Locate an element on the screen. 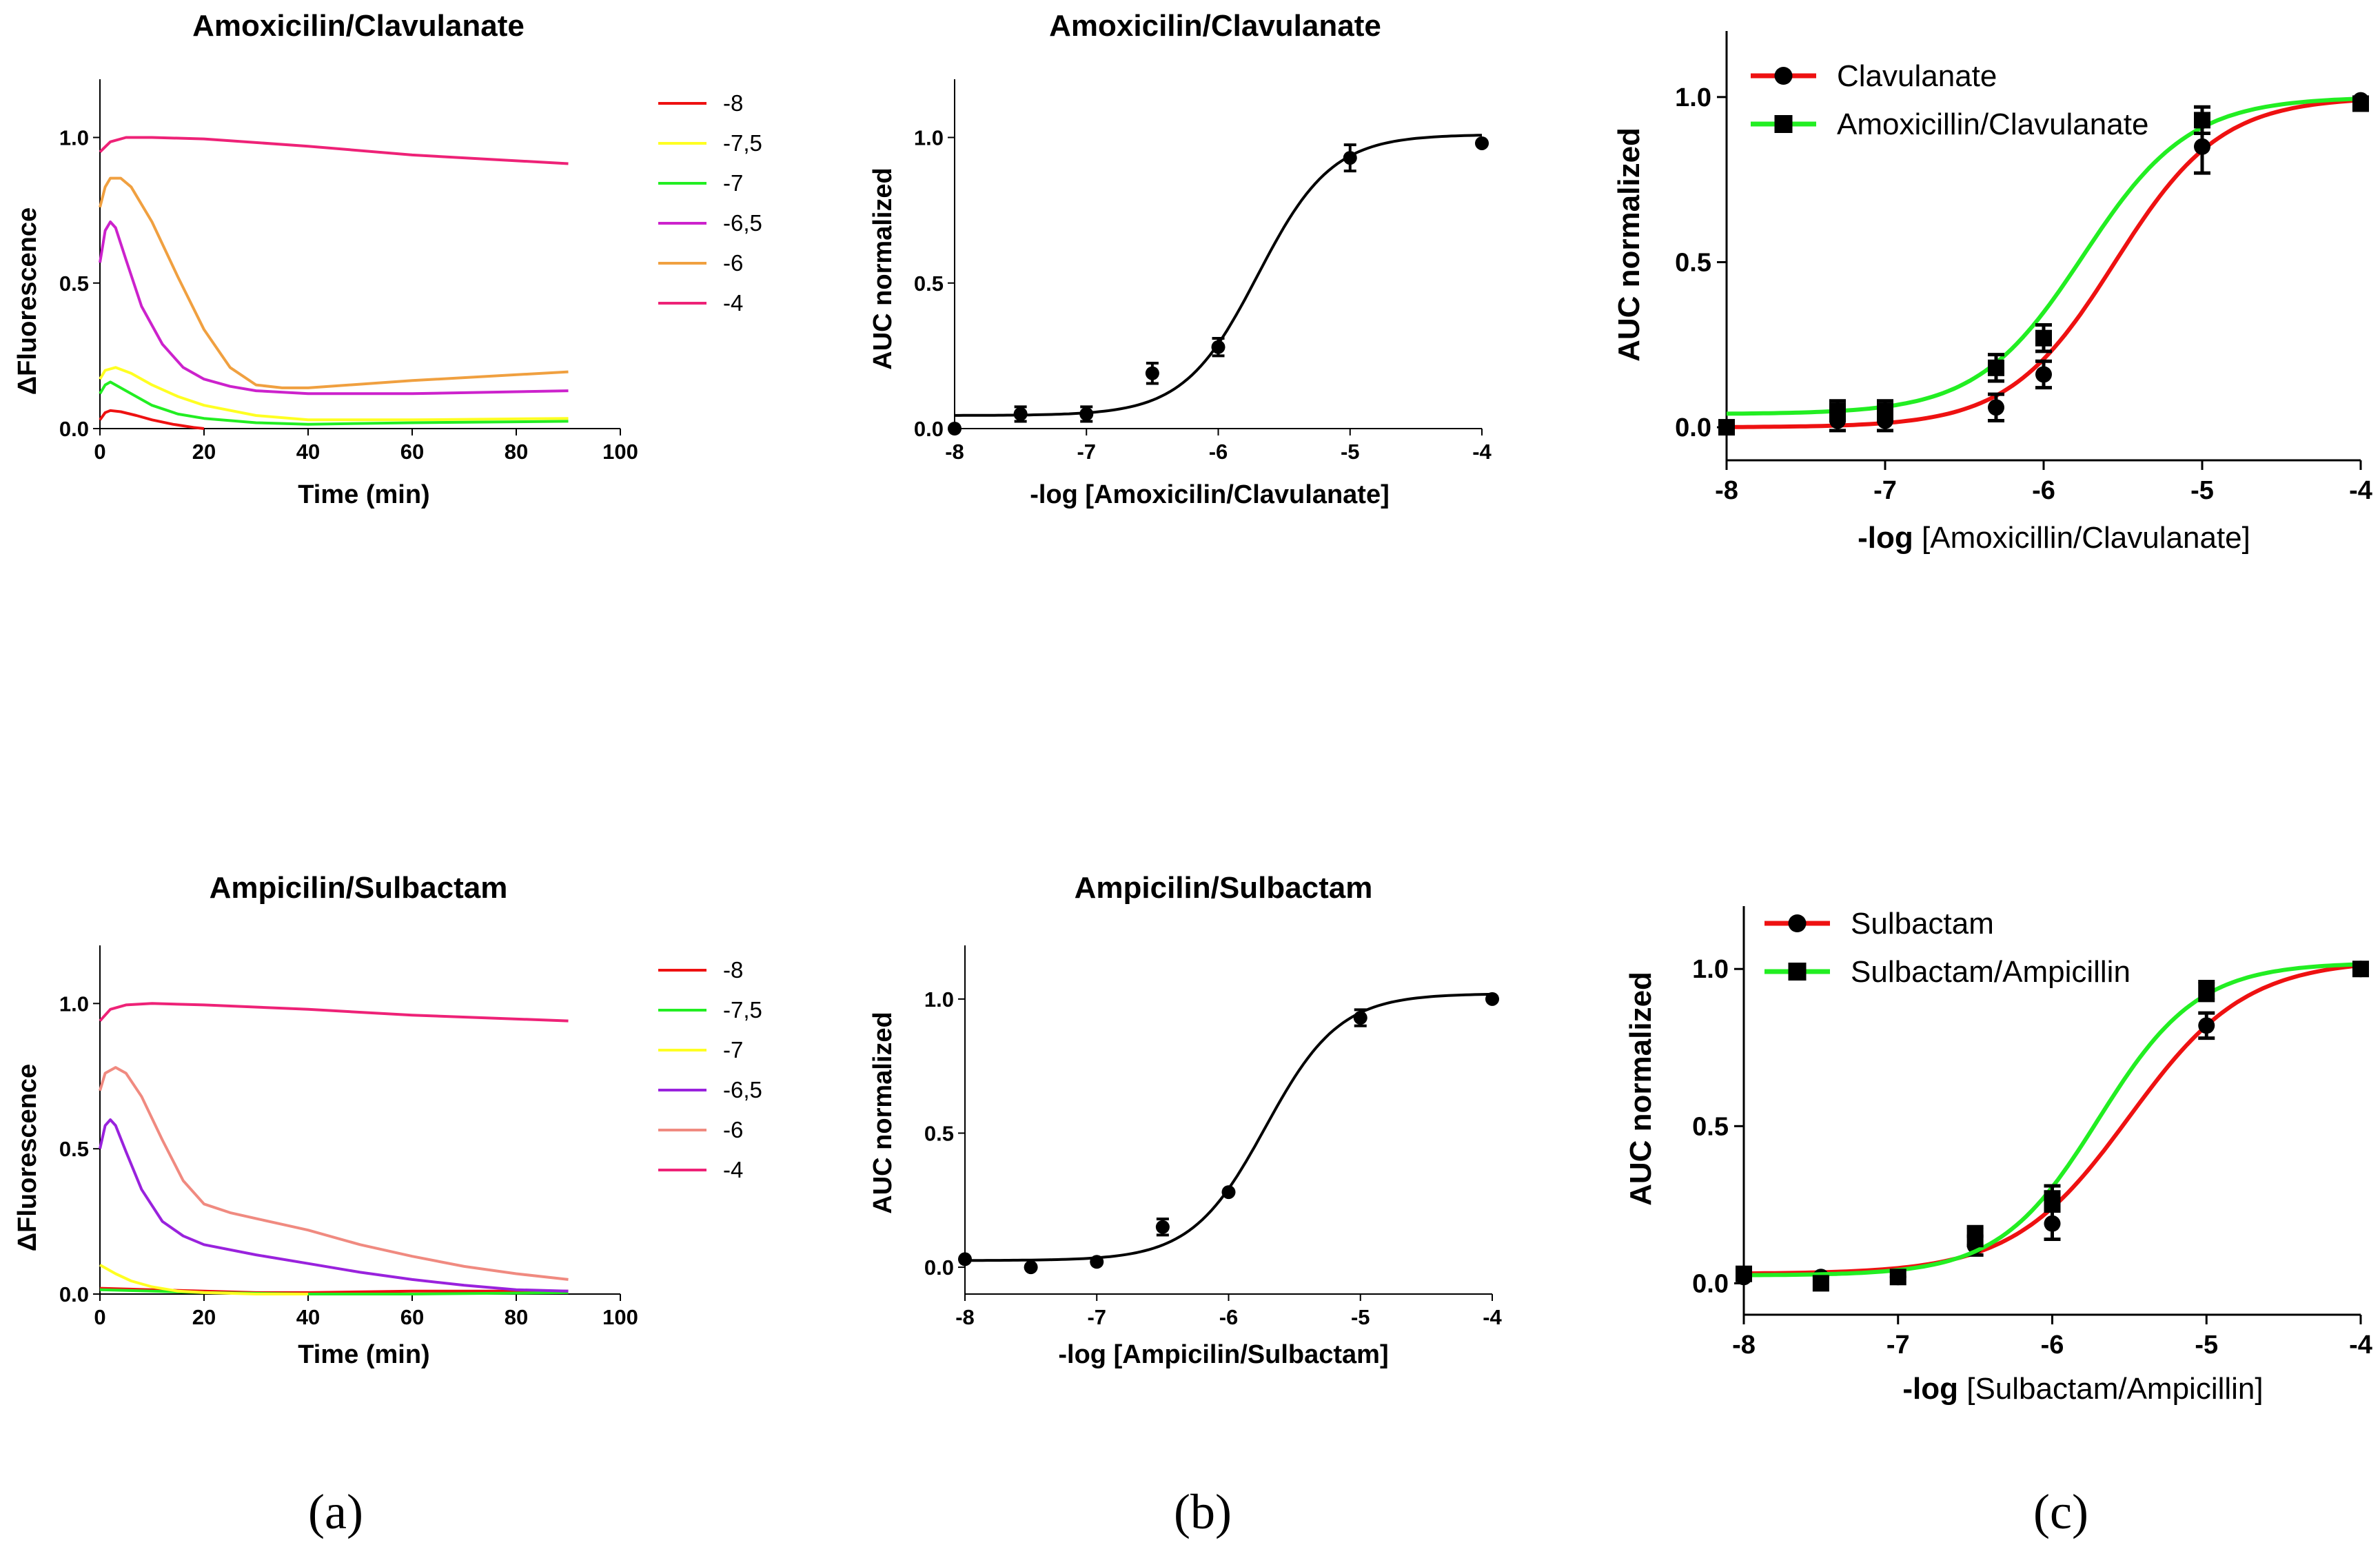 The image size is (2380, 1549). series-line--8 is located at coordinates (152, 419).